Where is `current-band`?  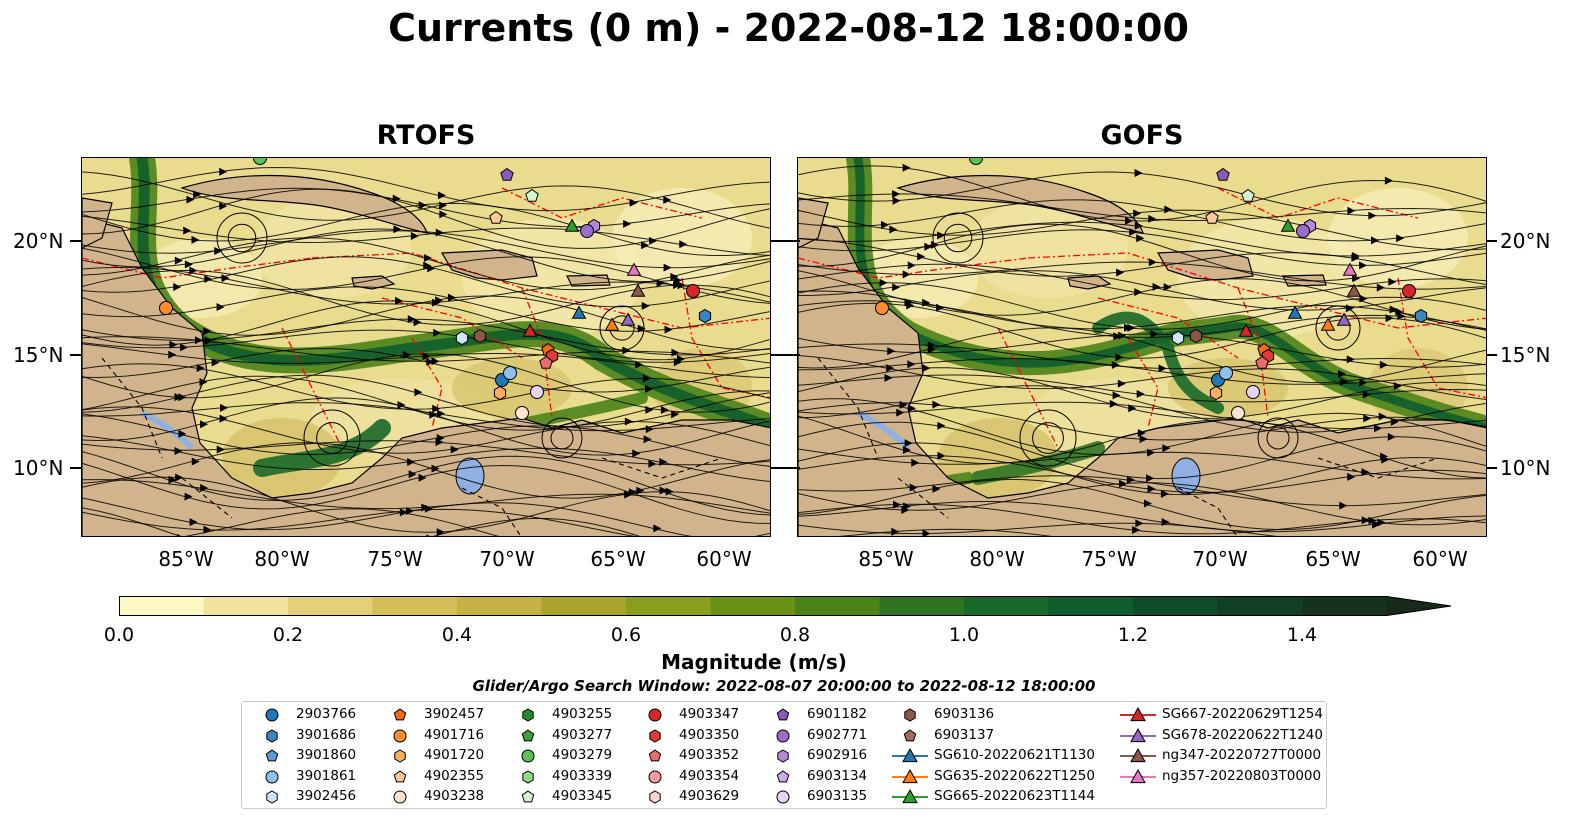 current-band is located at coordinates (1038, 463).